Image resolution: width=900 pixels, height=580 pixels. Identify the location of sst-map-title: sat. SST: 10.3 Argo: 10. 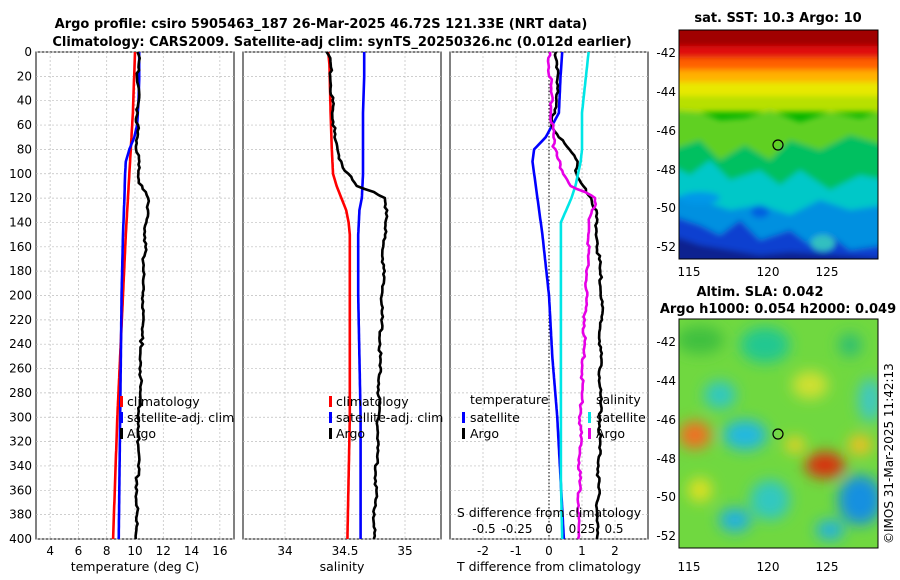
(777, 18).